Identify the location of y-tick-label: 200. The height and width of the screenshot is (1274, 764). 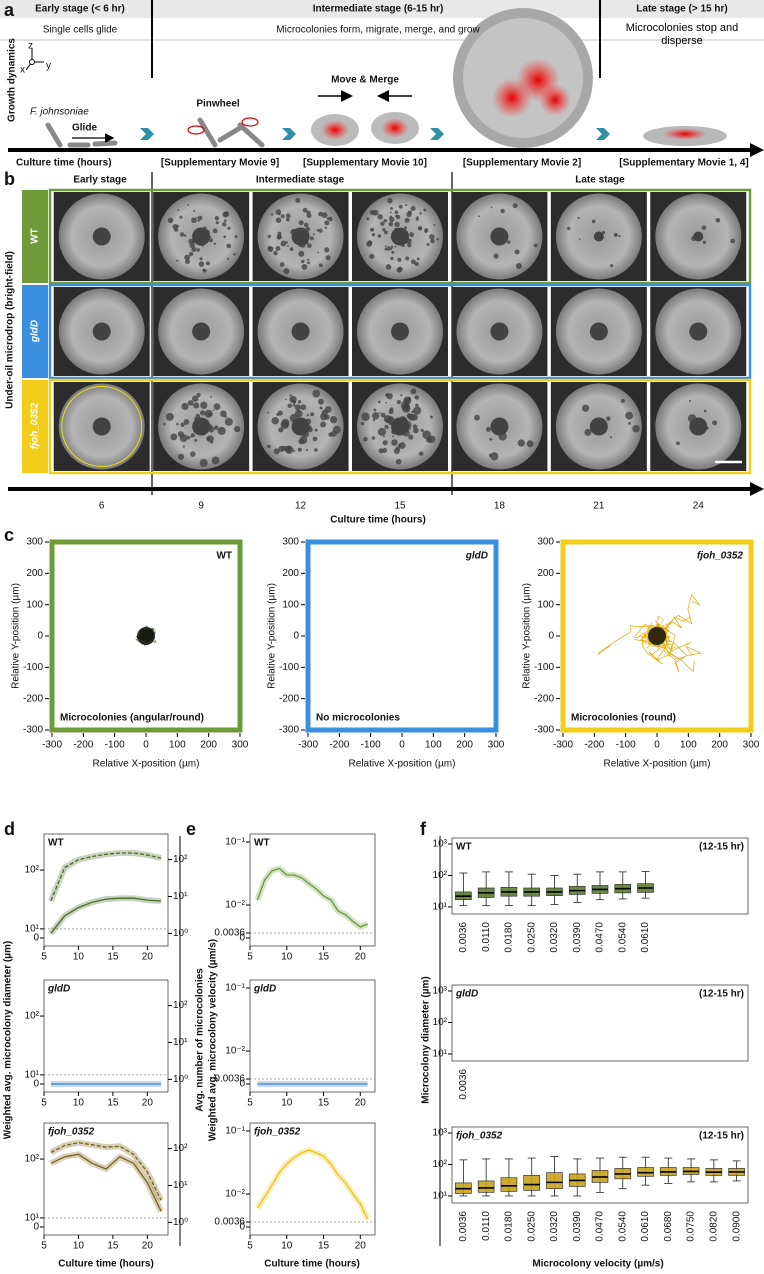
(290, 573).